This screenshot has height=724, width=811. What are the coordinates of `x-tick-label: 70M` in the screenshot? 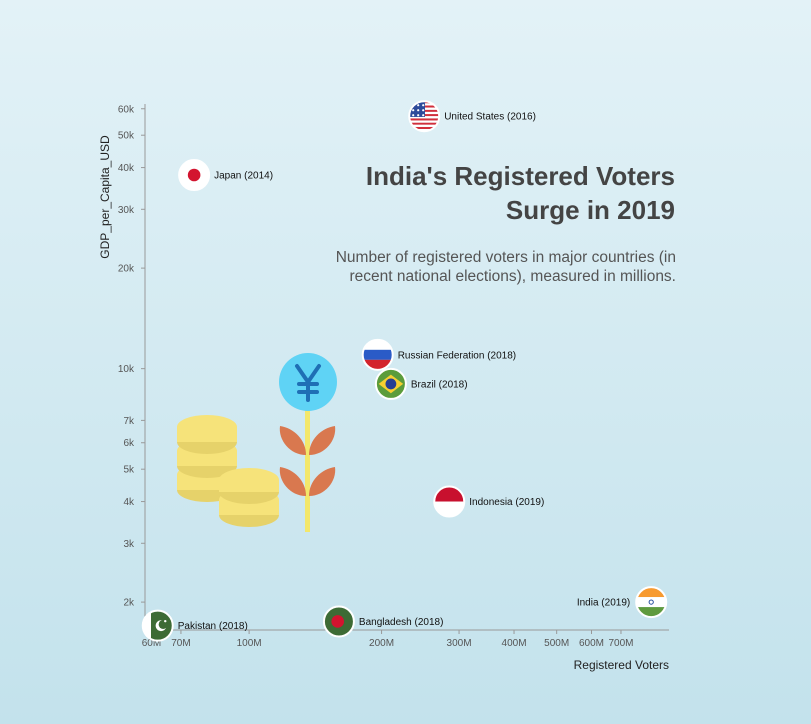 It's located at (180, 643).